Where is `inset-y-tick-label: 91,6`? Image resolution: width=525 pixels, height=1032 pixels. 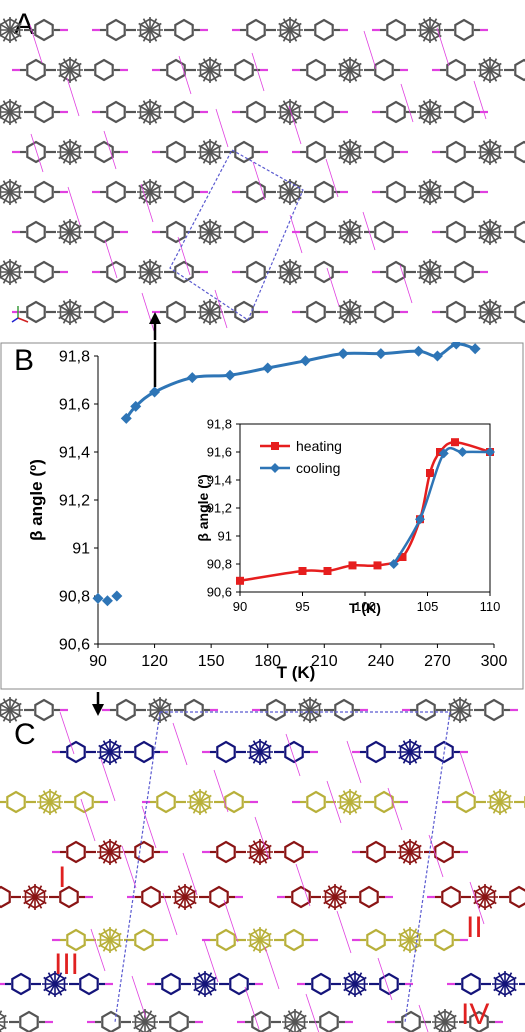 inset-y-tick-label: 91,6 is located at coordinates (219, 452).